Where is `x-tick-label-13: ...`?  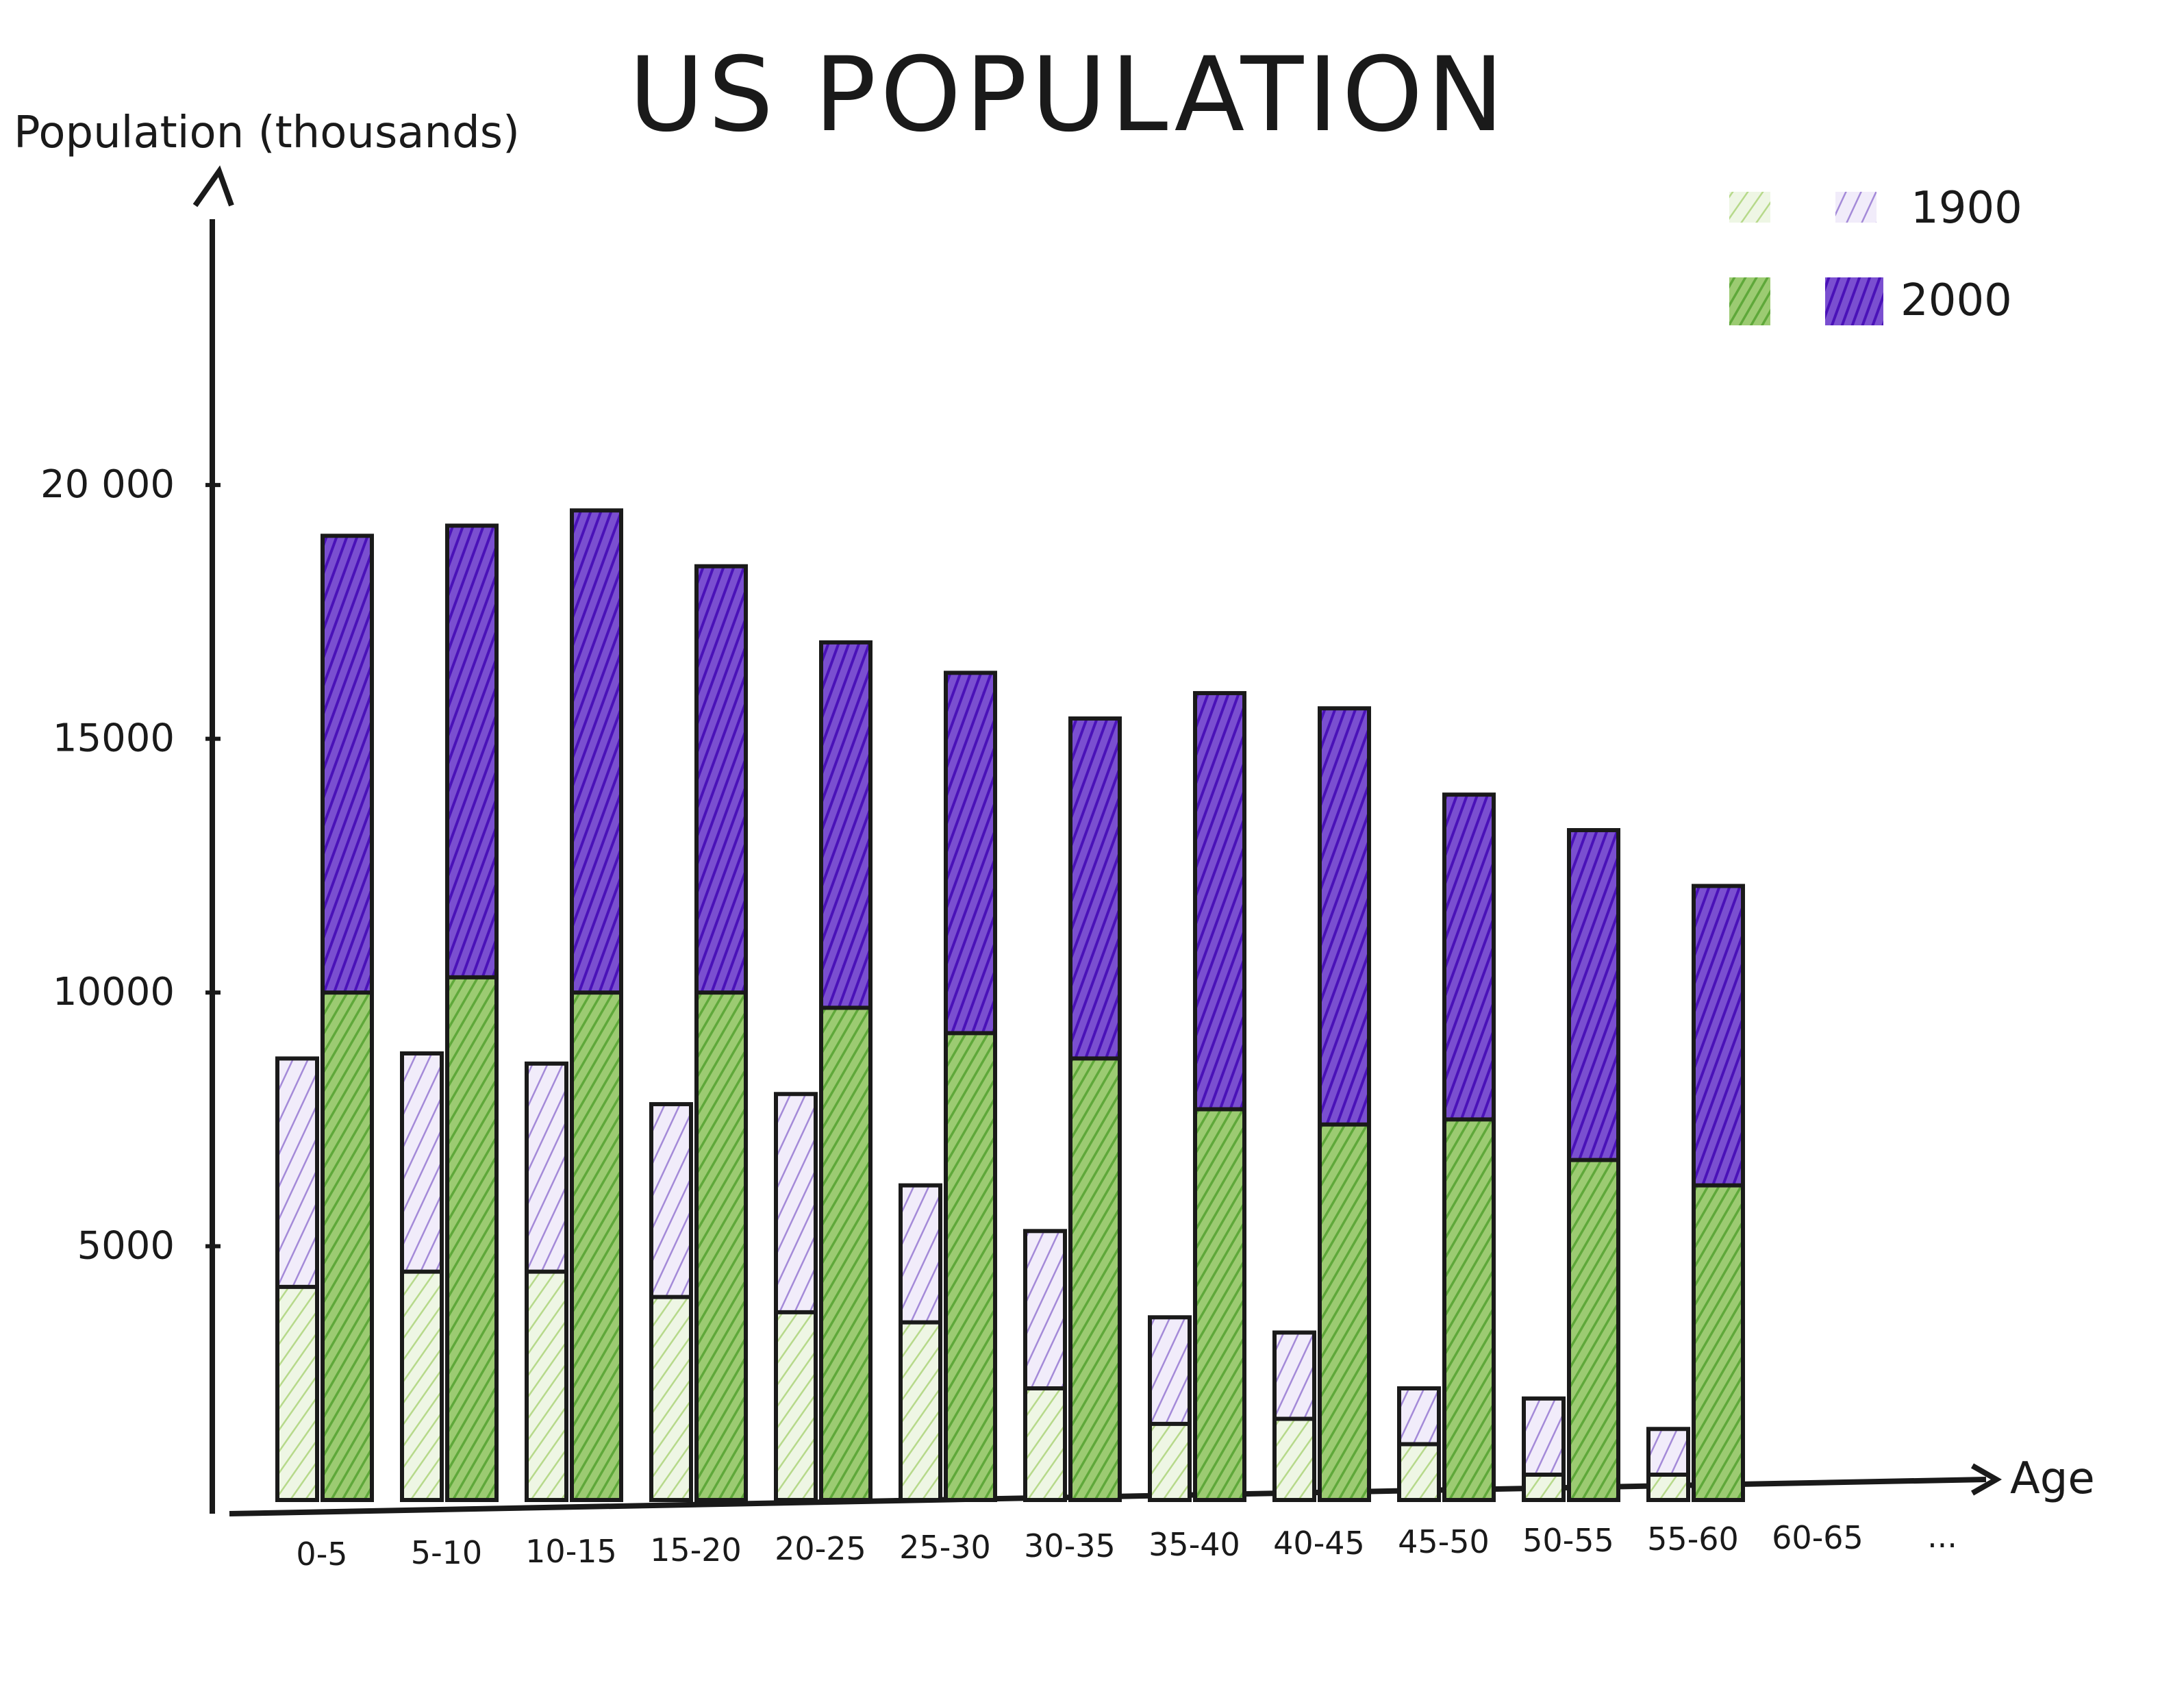 x-tick-label-13: ... is located at coordinates (1942, 1536).